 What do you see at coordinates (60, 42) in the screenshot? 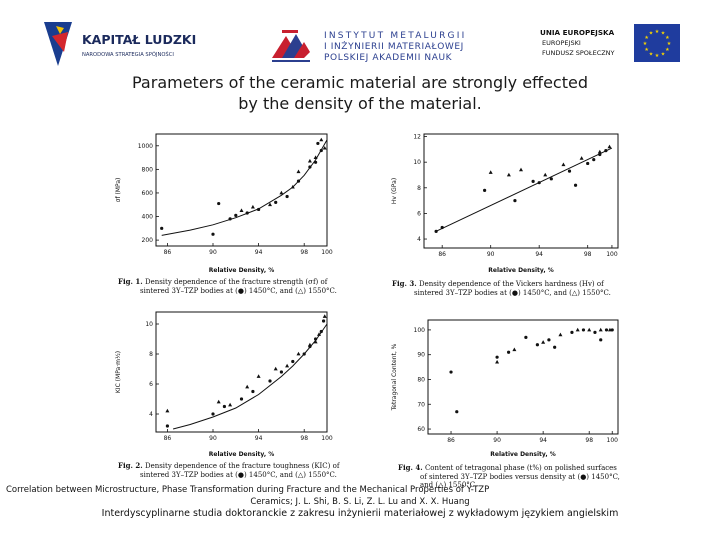
I see `kl-flag-red` at bounding box center [60, 42].